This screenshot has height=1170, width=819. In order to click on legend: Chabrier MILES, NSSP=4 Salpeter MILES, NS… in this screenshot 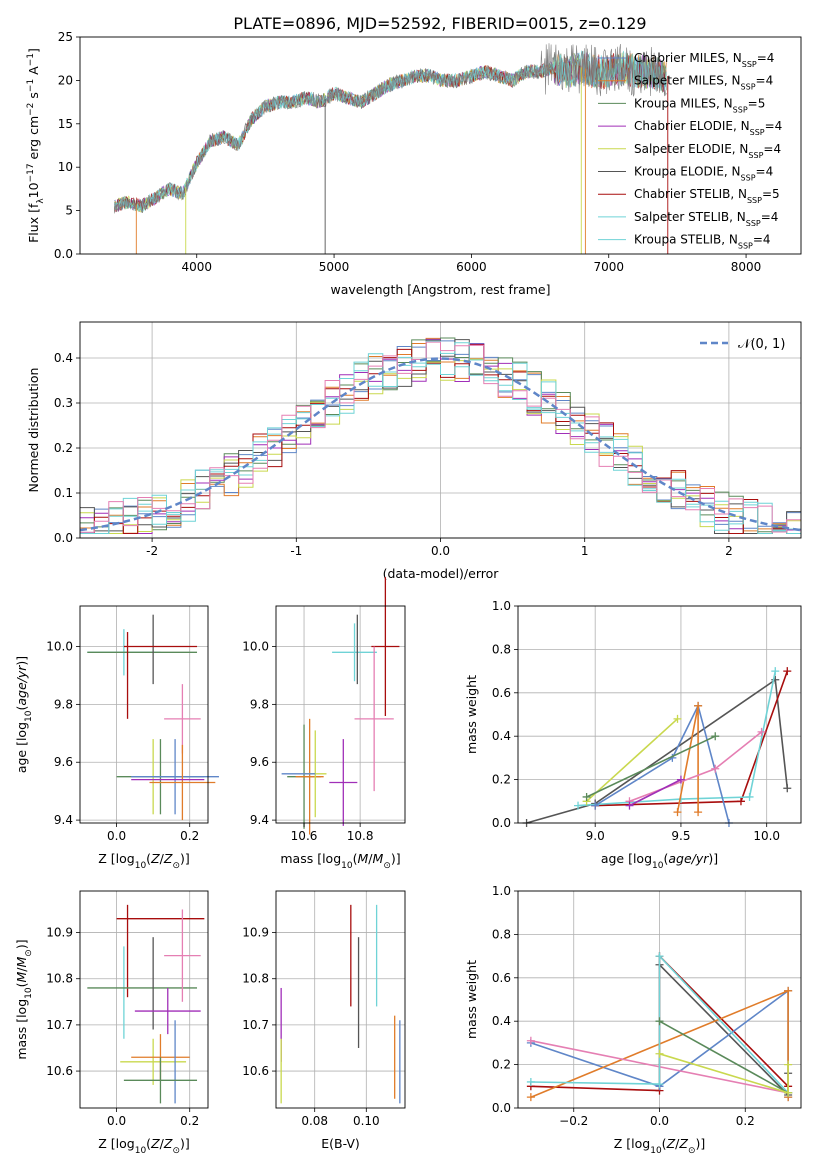, I will do `click(690, 150)`.